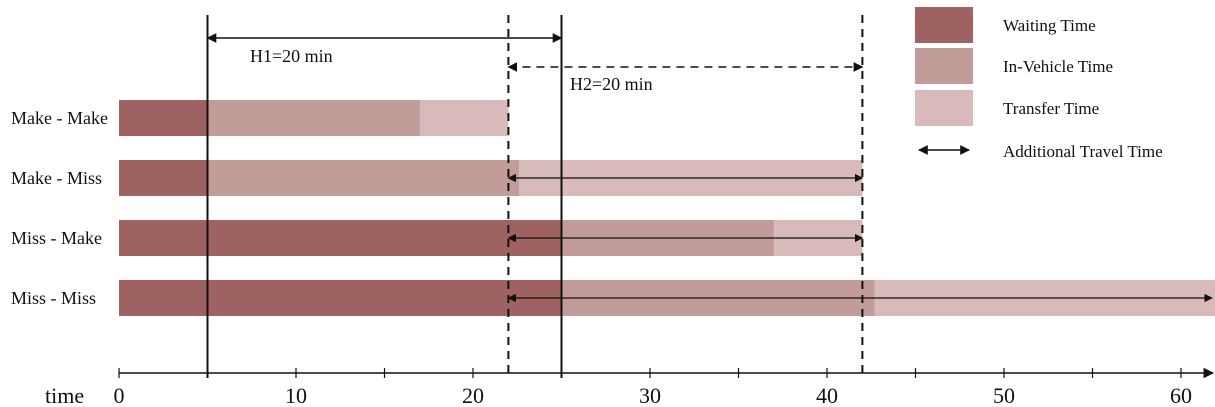 Image resolution: width=1215 pixels, height=407 pixels. Describe the element at coordinates (944, 25) in the screenshot. I see `legend-swatch-waiting-time` at that location.